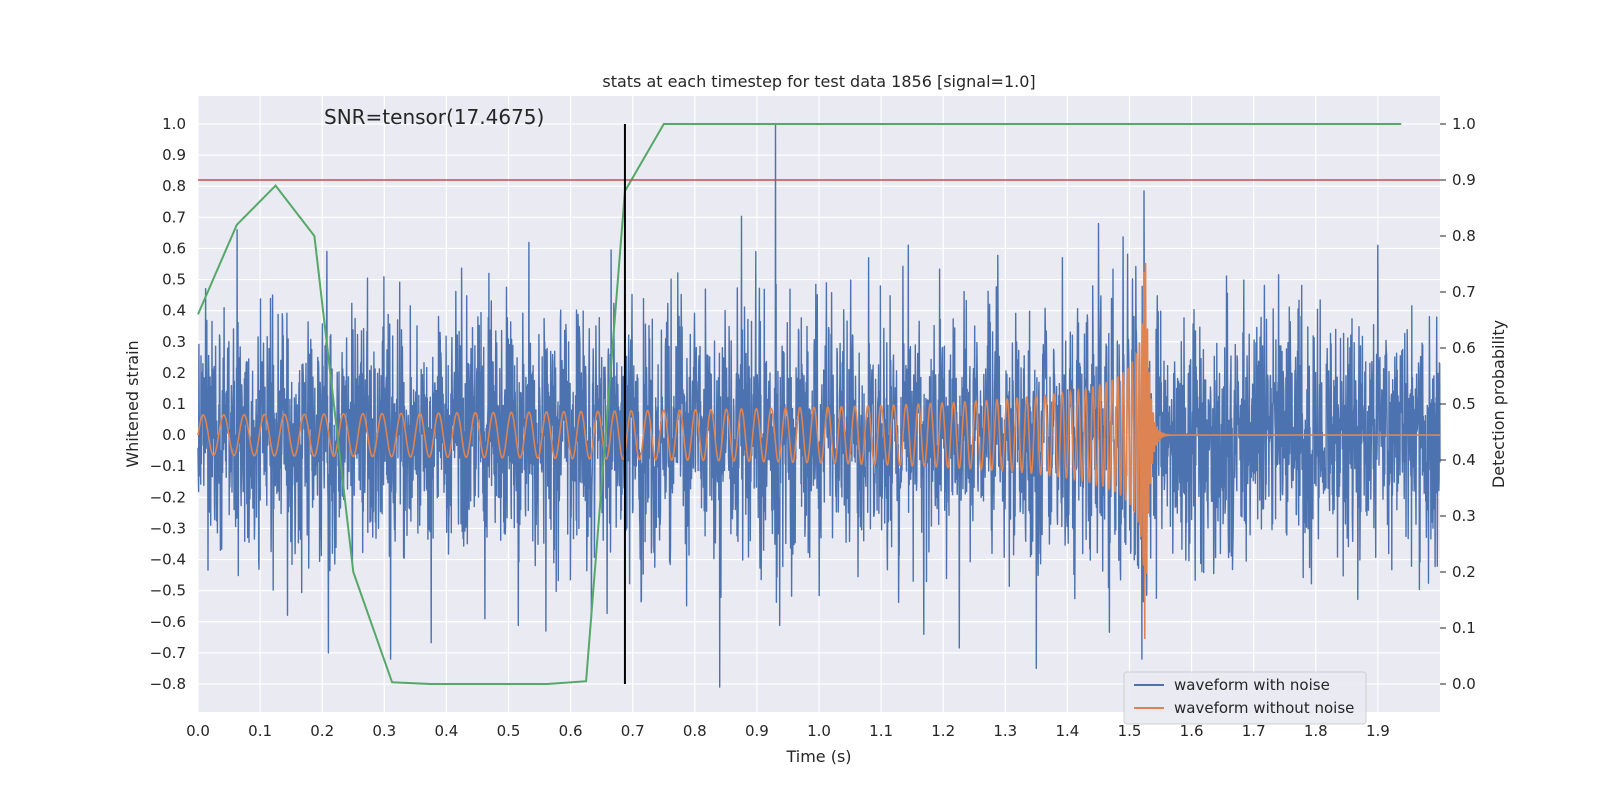  What do you see at coordinates (757, 731) in the screenshot?
I see `x-tick-label: 0.9` at bounding box center [757, 731].